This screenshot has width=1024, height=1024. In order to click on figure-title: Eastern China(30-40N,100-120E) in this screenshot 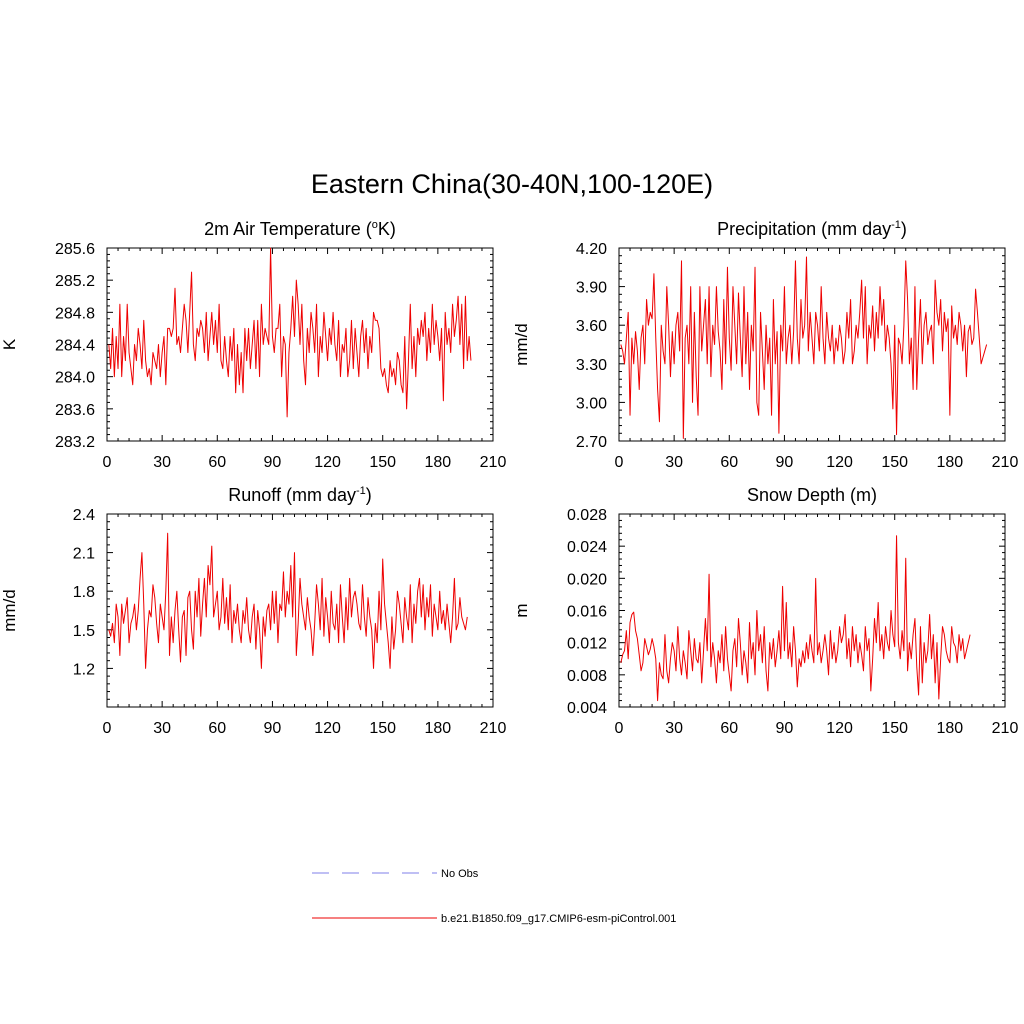, I will do `click(512, 184)`.